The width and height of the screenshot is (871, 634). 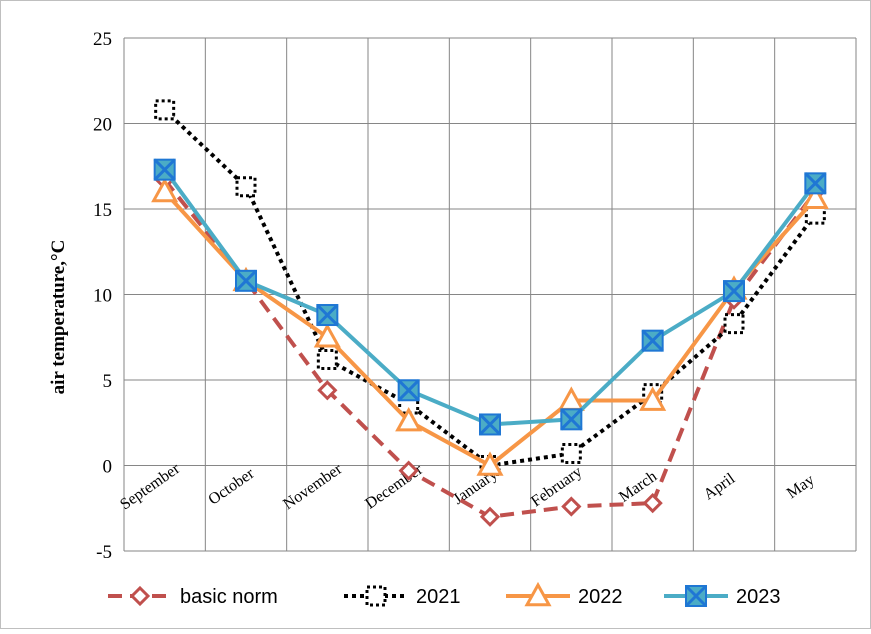 I want to click on legend-item: 2022, so click(x=564, y=594).